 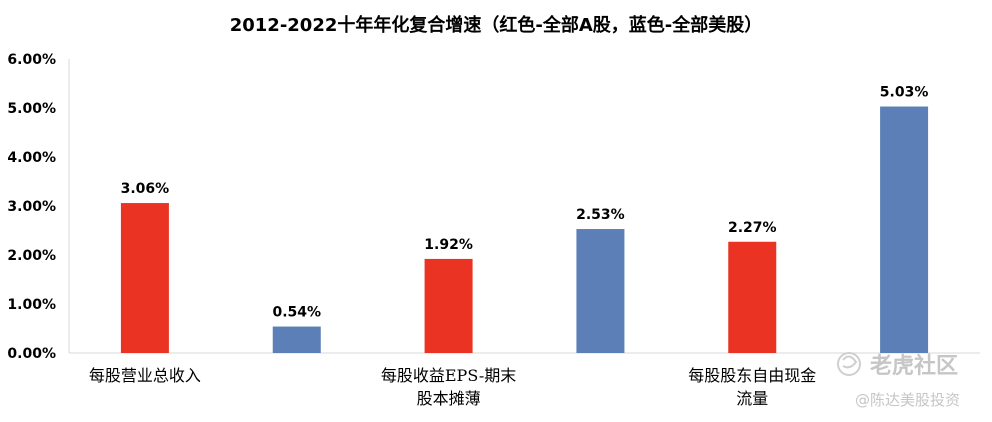 I want to click on data-label: 5.03%, so click(x=904, y=93).